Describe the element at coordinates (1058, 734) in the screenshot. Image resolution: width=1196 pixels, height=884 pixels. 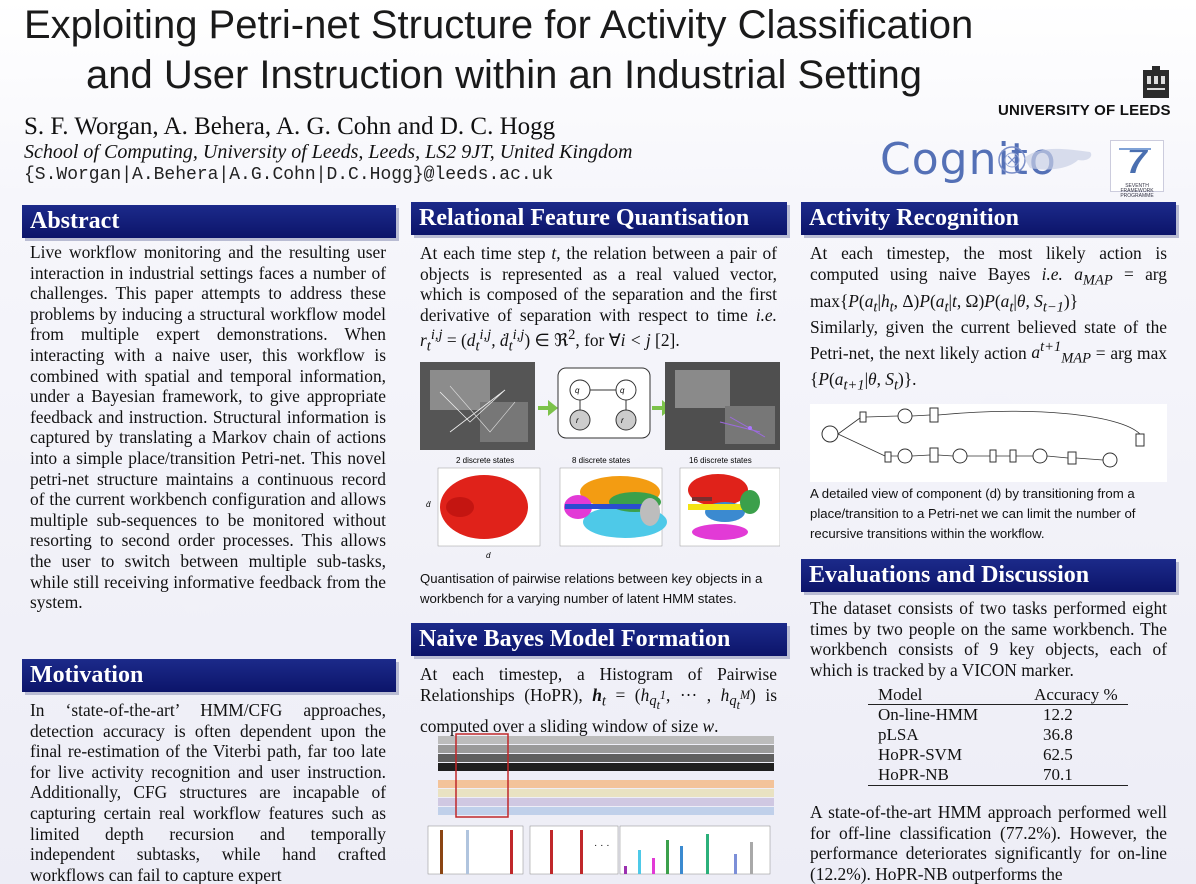
I see `table-cell-accuracy: 36.8` at that location.